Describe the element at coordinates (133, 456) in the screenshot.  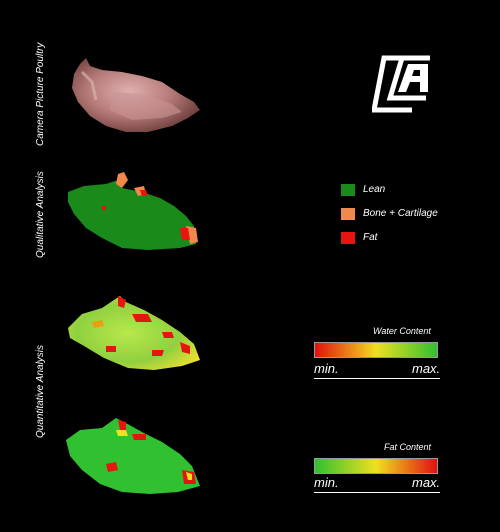
I see `fat-content-map` at that location.